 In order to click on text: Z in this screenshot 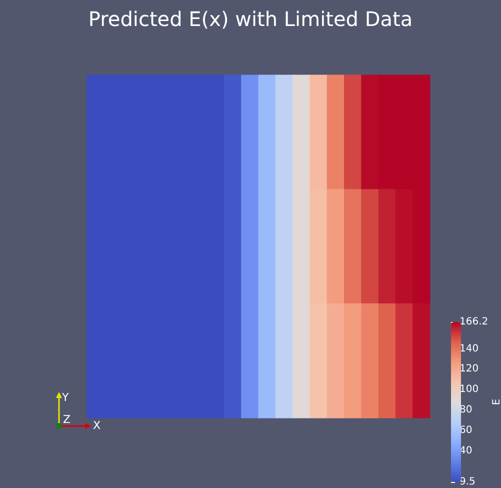, I will do `click(67, 419)`.